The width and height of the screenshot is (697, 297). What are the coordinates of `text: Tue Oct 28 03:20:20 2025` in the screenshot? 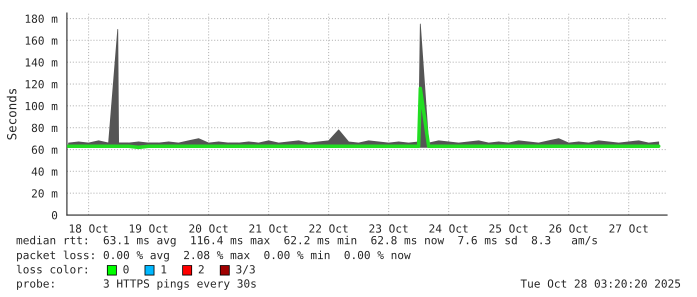 It's located at (600, 283).